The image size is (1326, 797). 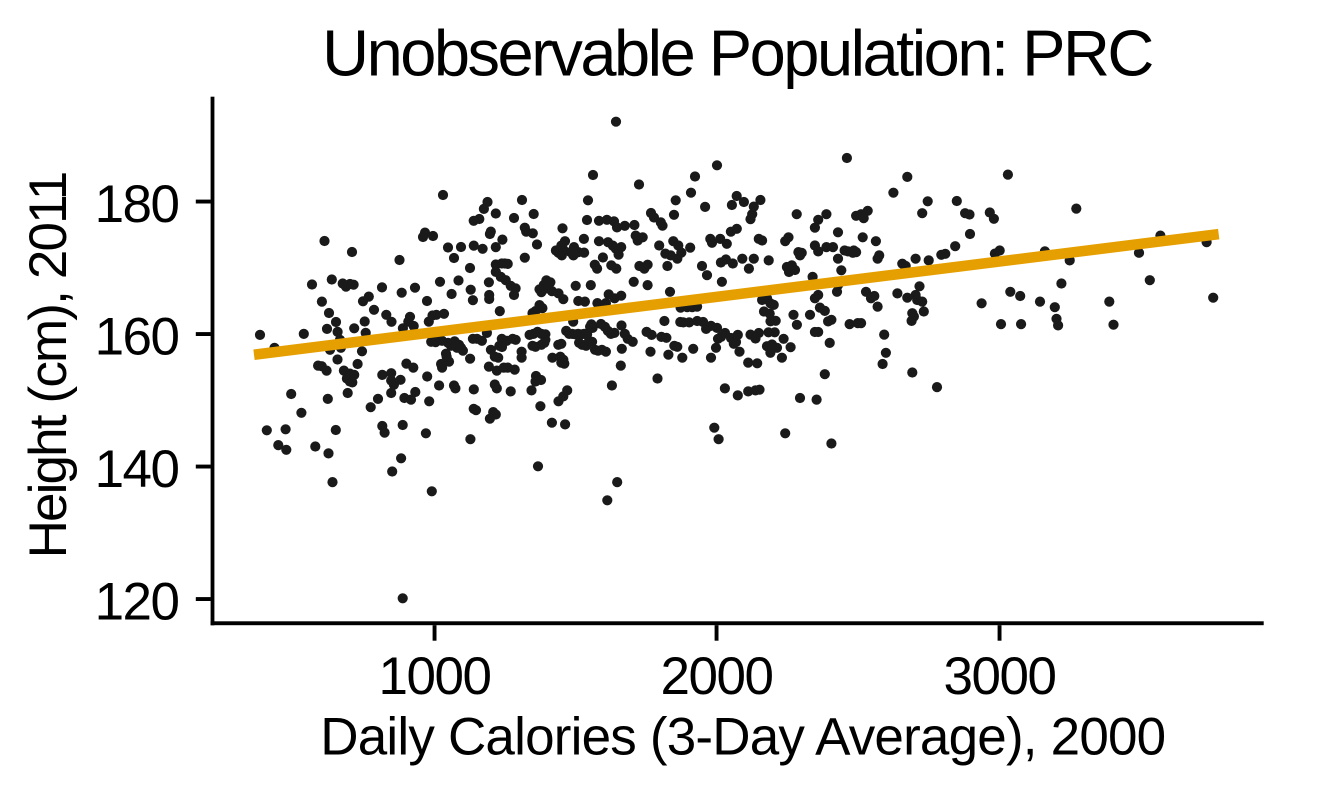 I want to click on svg-text: 160, so click(x=137, y=336).